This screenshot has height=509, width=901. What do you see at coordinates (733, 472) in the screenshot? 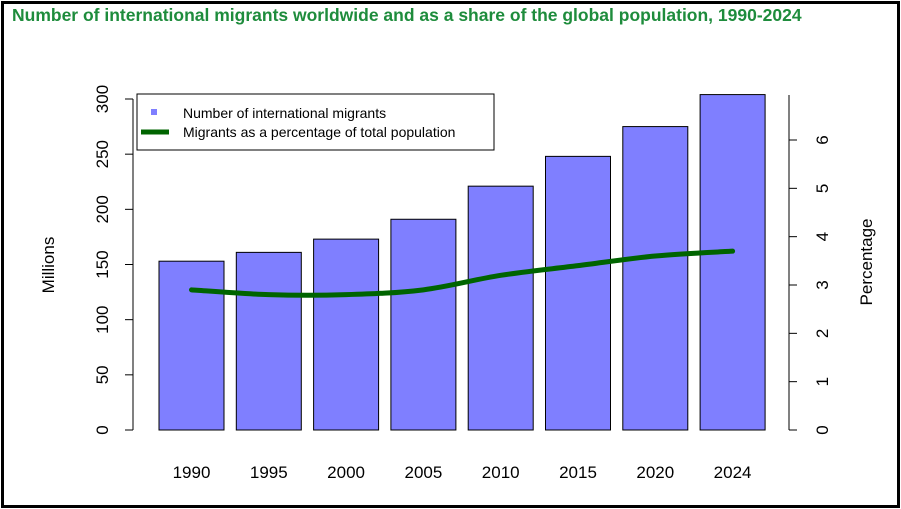
I see `x-tick-label-2024: 2024` at bounding box center [733, 472].